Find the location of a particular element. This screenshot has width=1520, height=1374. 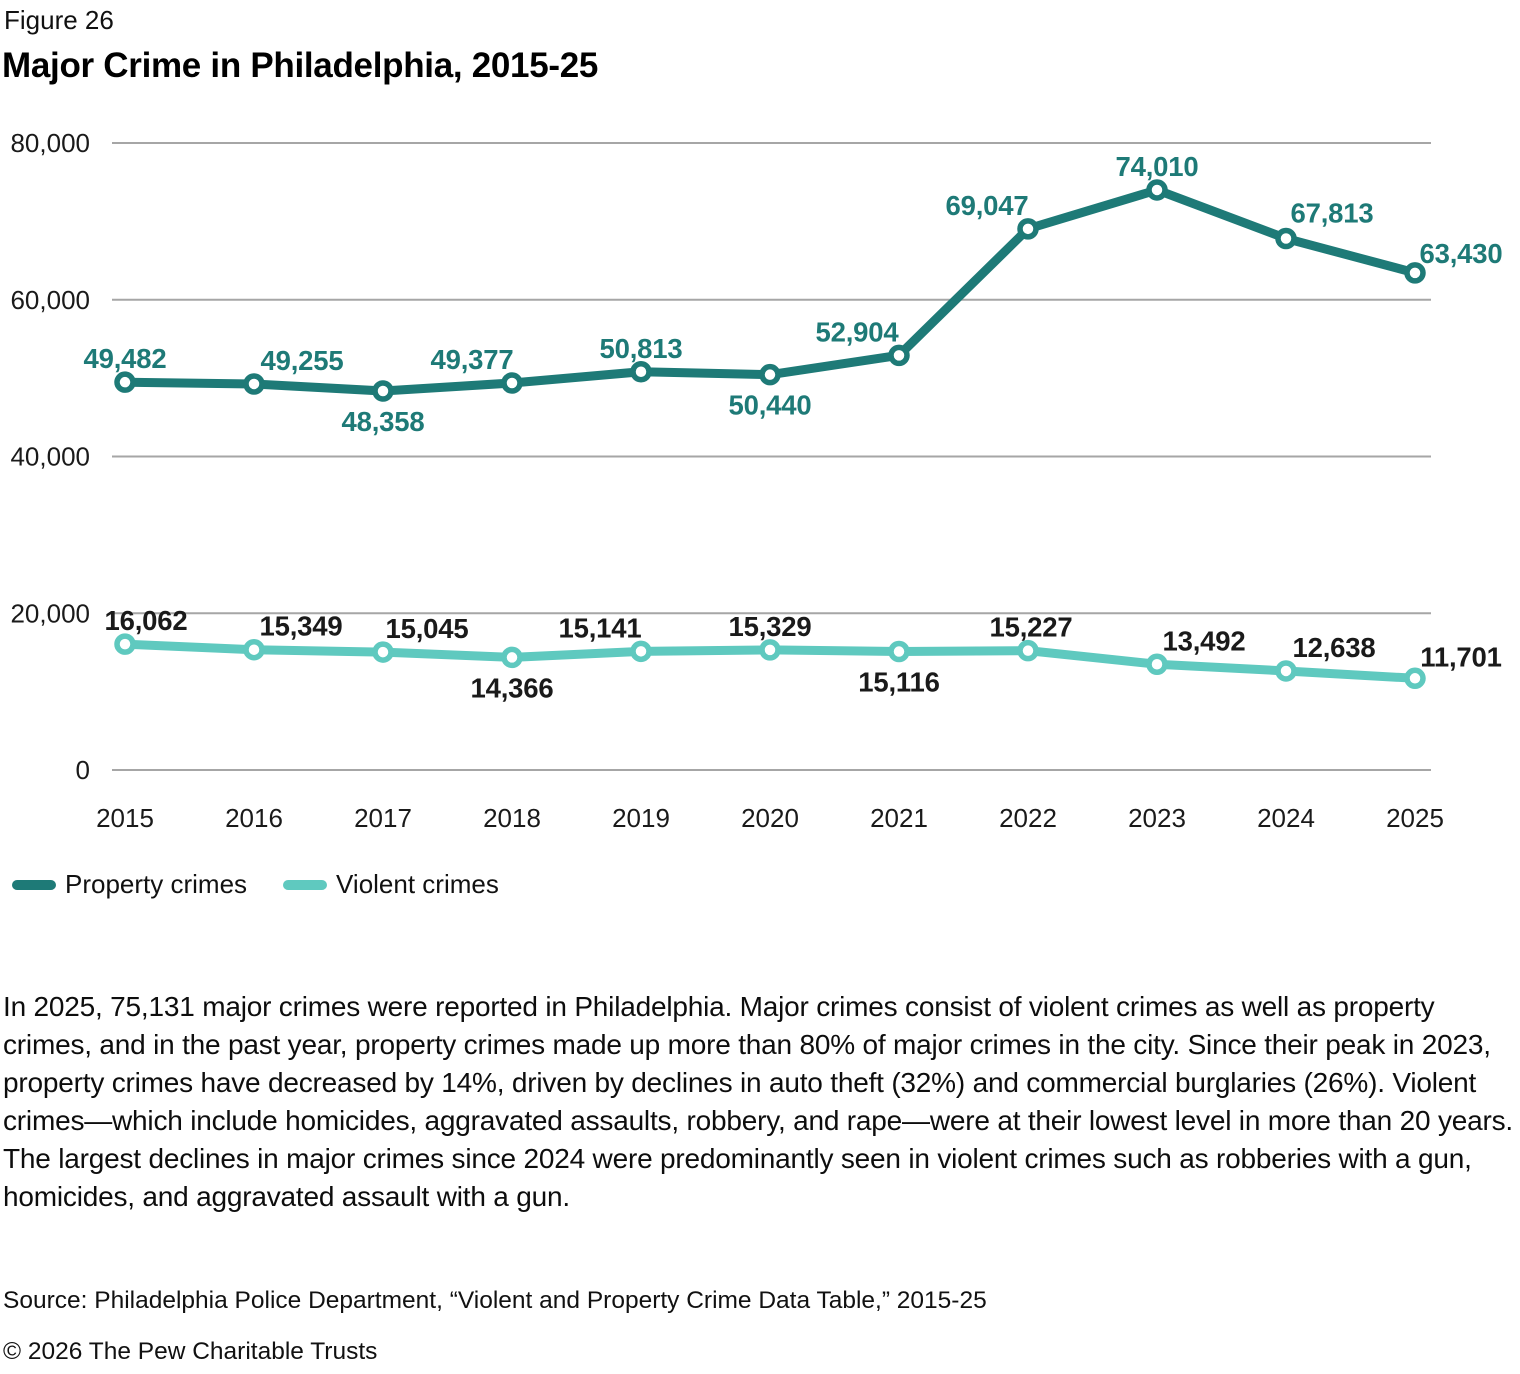

legend-label-property-crimes: Property crimes is located at coordinates (156, 884).